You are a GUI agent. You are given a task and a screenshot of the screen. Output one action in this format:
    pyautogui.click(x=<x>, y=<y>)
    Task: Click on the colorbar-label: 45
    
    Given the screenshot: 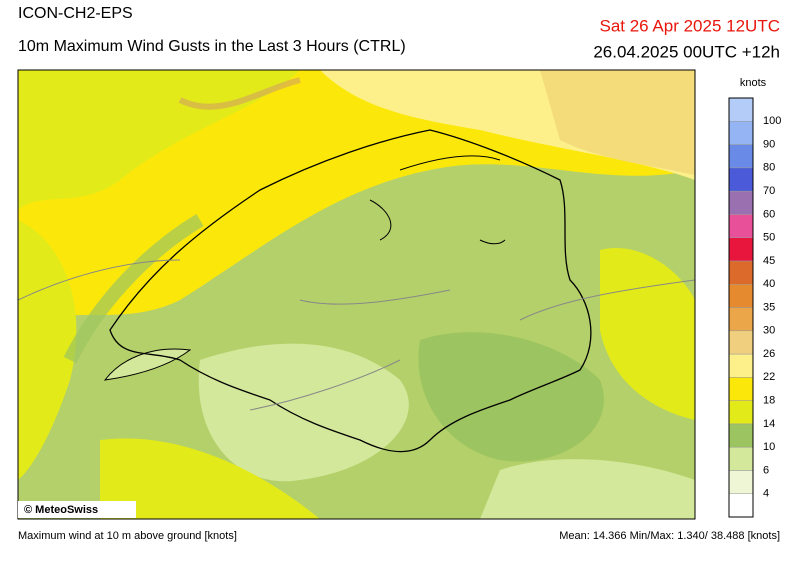 What is the action you would take?
    pyautogui.click(x=769, y=261)
    